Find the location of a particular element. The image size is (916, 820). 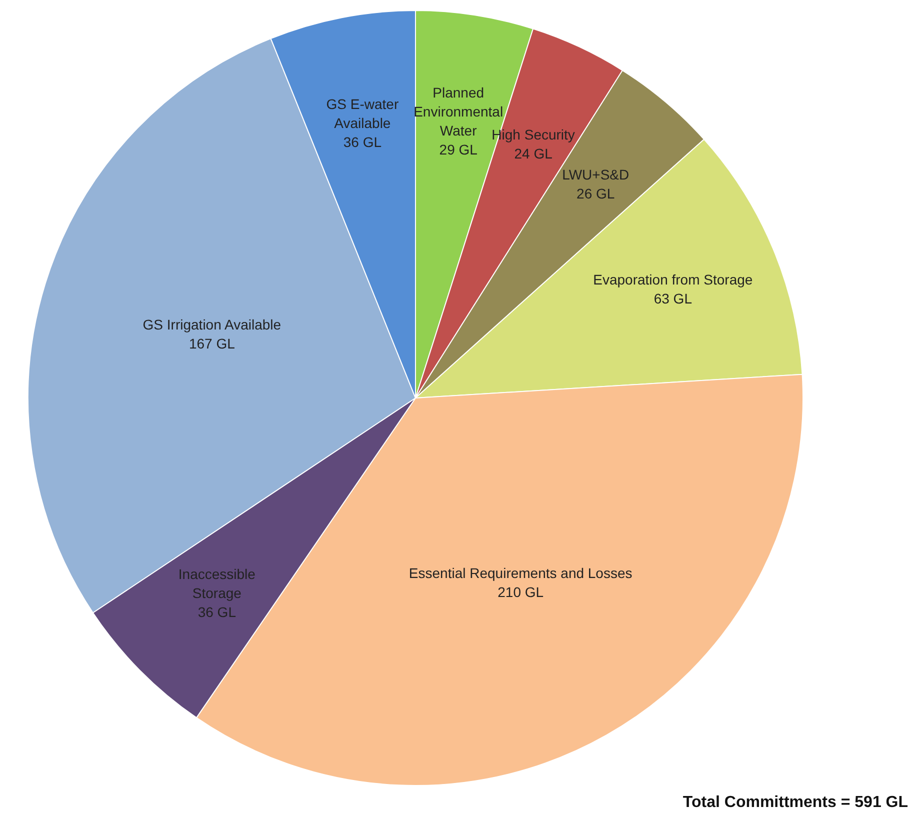

slice-label: Evaporation from Storage is located at coordinates (673, 280).